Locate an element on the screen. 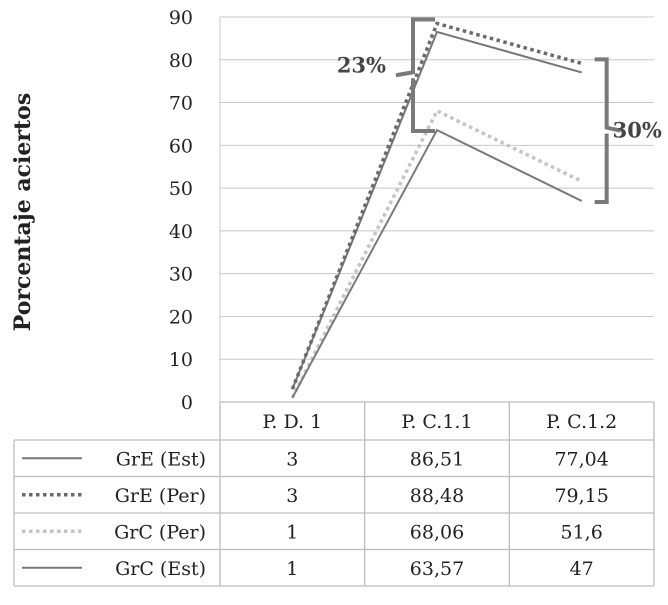 The image size is (668, 605). x-category-label-1: P. C.1.1 is located at coordinates (436, 422).